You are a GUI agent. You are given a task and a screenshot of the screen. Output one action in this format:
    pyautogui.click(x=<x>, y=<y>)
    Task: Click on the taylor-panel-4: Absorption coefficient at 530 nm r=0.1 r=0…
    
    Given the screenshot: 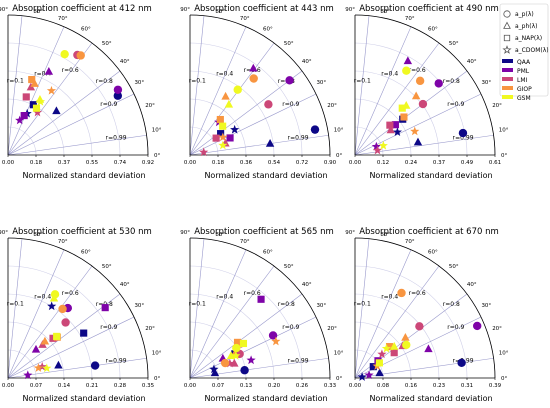 What is the action you would take?
    pyautogui.click(x=81, y=315)
    